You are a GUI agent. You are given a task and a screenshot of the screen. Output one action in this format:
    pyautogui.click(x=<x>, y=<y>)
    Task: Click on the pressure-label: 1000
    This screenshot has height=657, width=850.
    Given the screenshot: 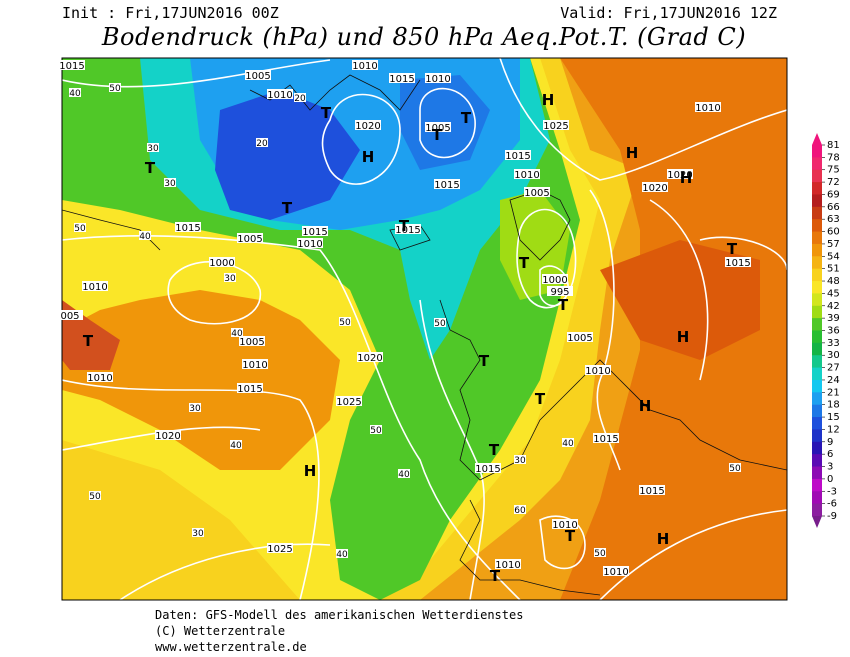 What is the action you would take?
    pyautogui.click(x=221, y=263)
    